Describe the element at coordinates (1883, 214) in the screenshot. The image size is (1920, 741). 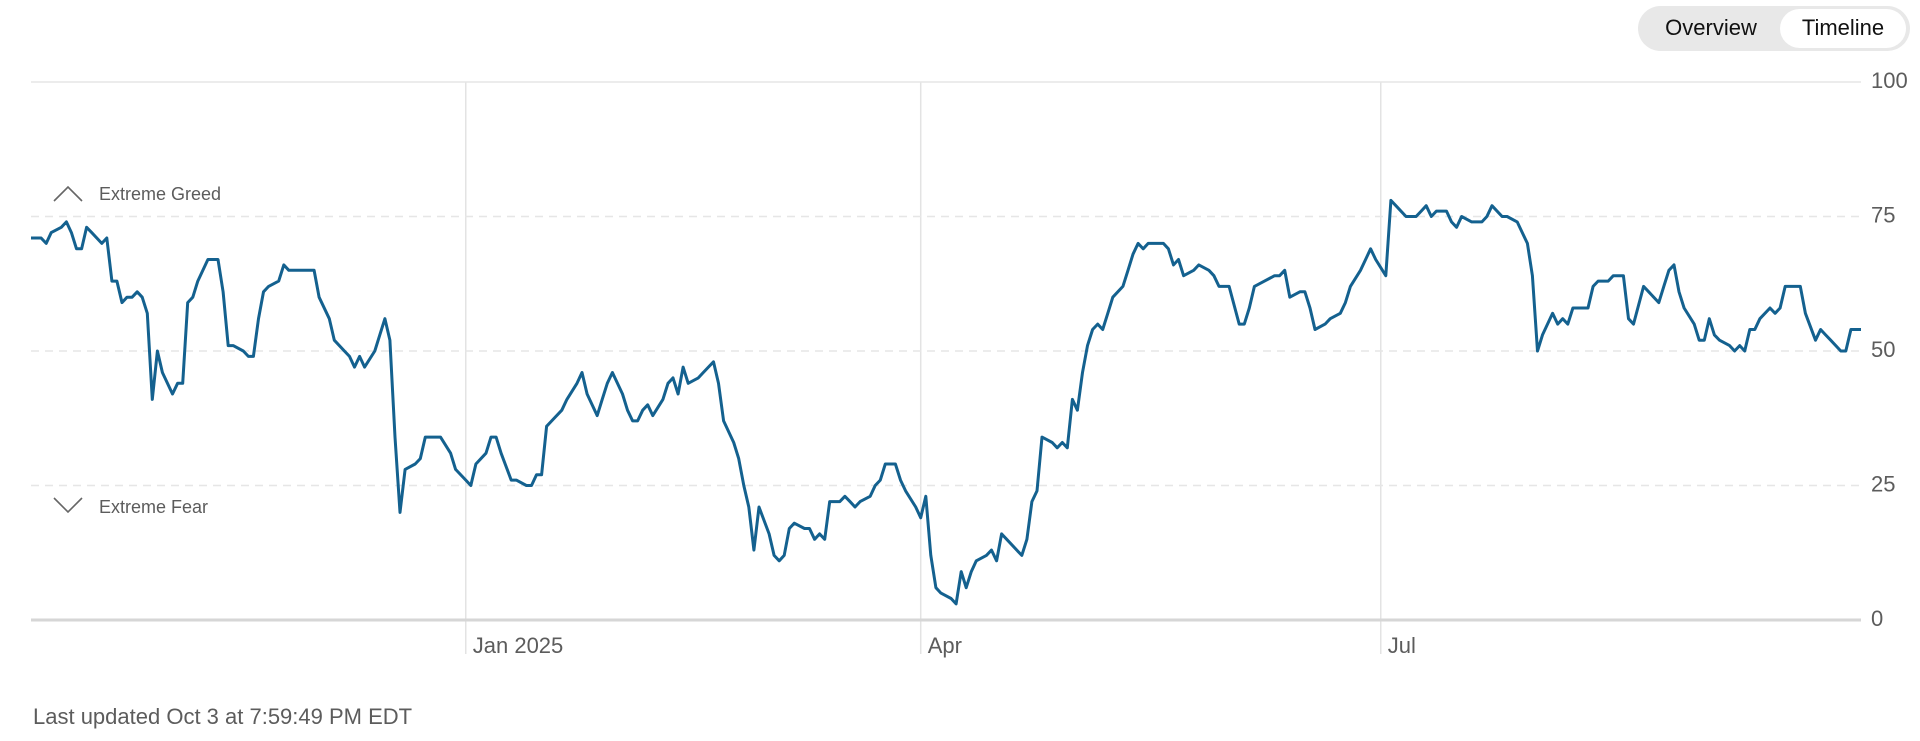
I see `y-tick-label: 75` at that location.